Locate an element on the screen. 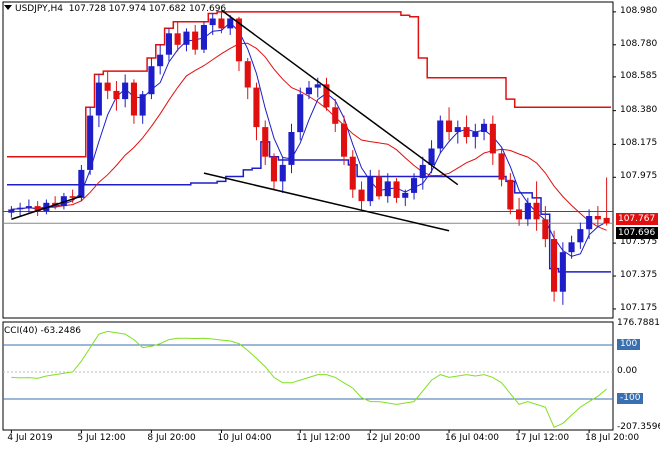 The height and width of the screenshot is (450, 660). price-tick-label: 107.375 is located at coordinates (639, 275).